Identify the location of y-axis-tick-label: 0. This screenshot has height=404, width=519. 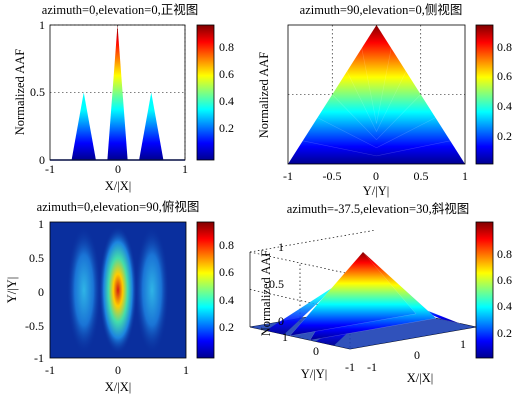
(316, 351).